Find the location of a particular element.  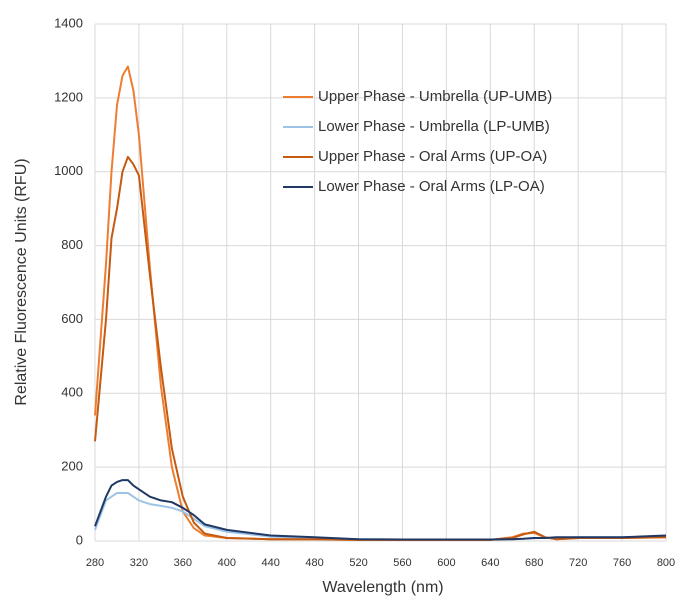

series-line is located at coordinates (380, 510).